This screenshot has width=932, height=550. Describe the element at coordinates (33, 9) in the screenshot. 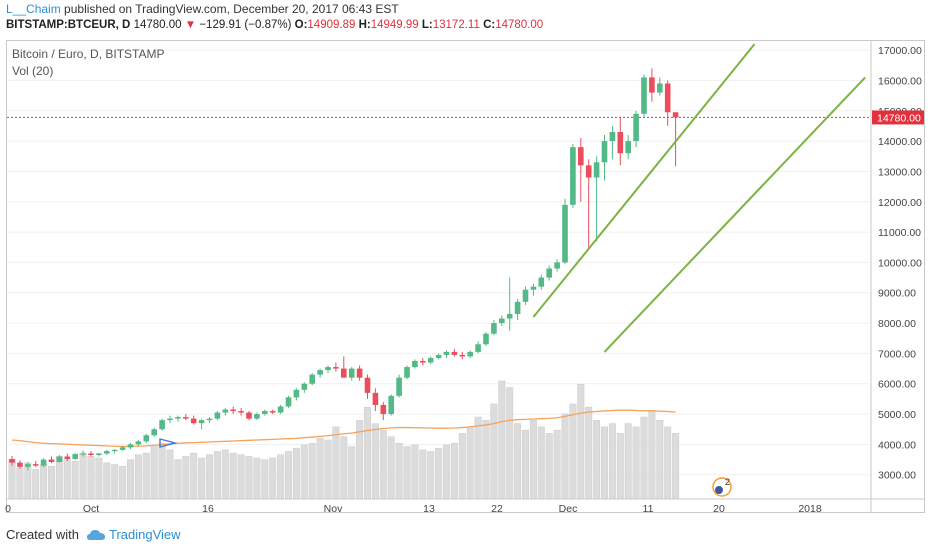

I see `author-link: L__Chaim` at that location.